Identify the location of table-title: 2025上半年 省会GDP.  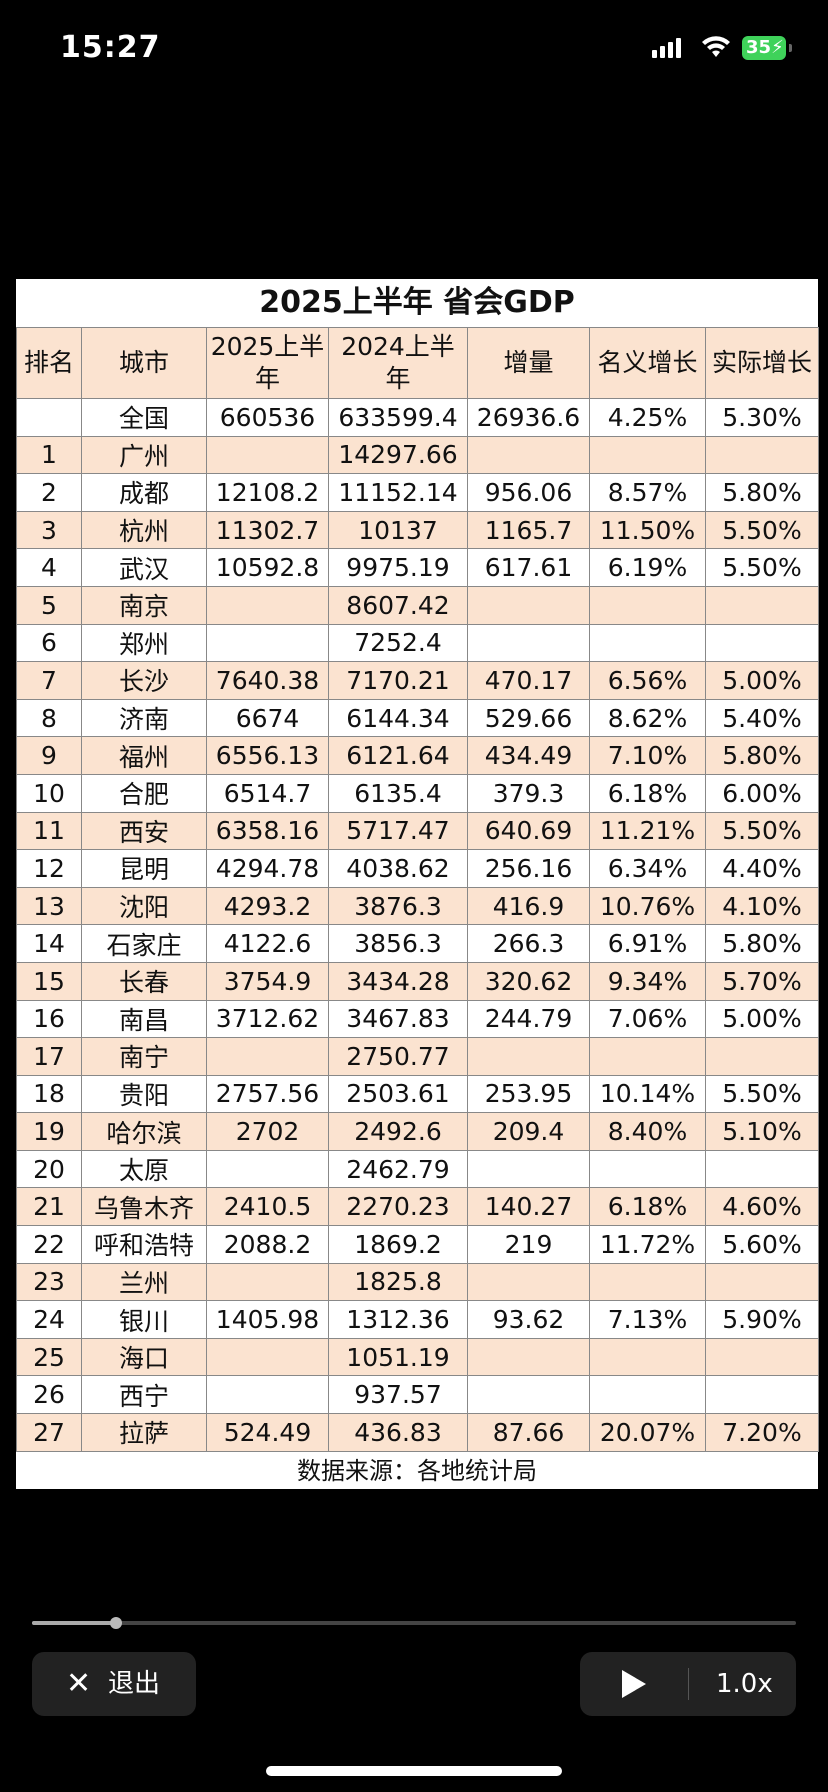
(417, 302).